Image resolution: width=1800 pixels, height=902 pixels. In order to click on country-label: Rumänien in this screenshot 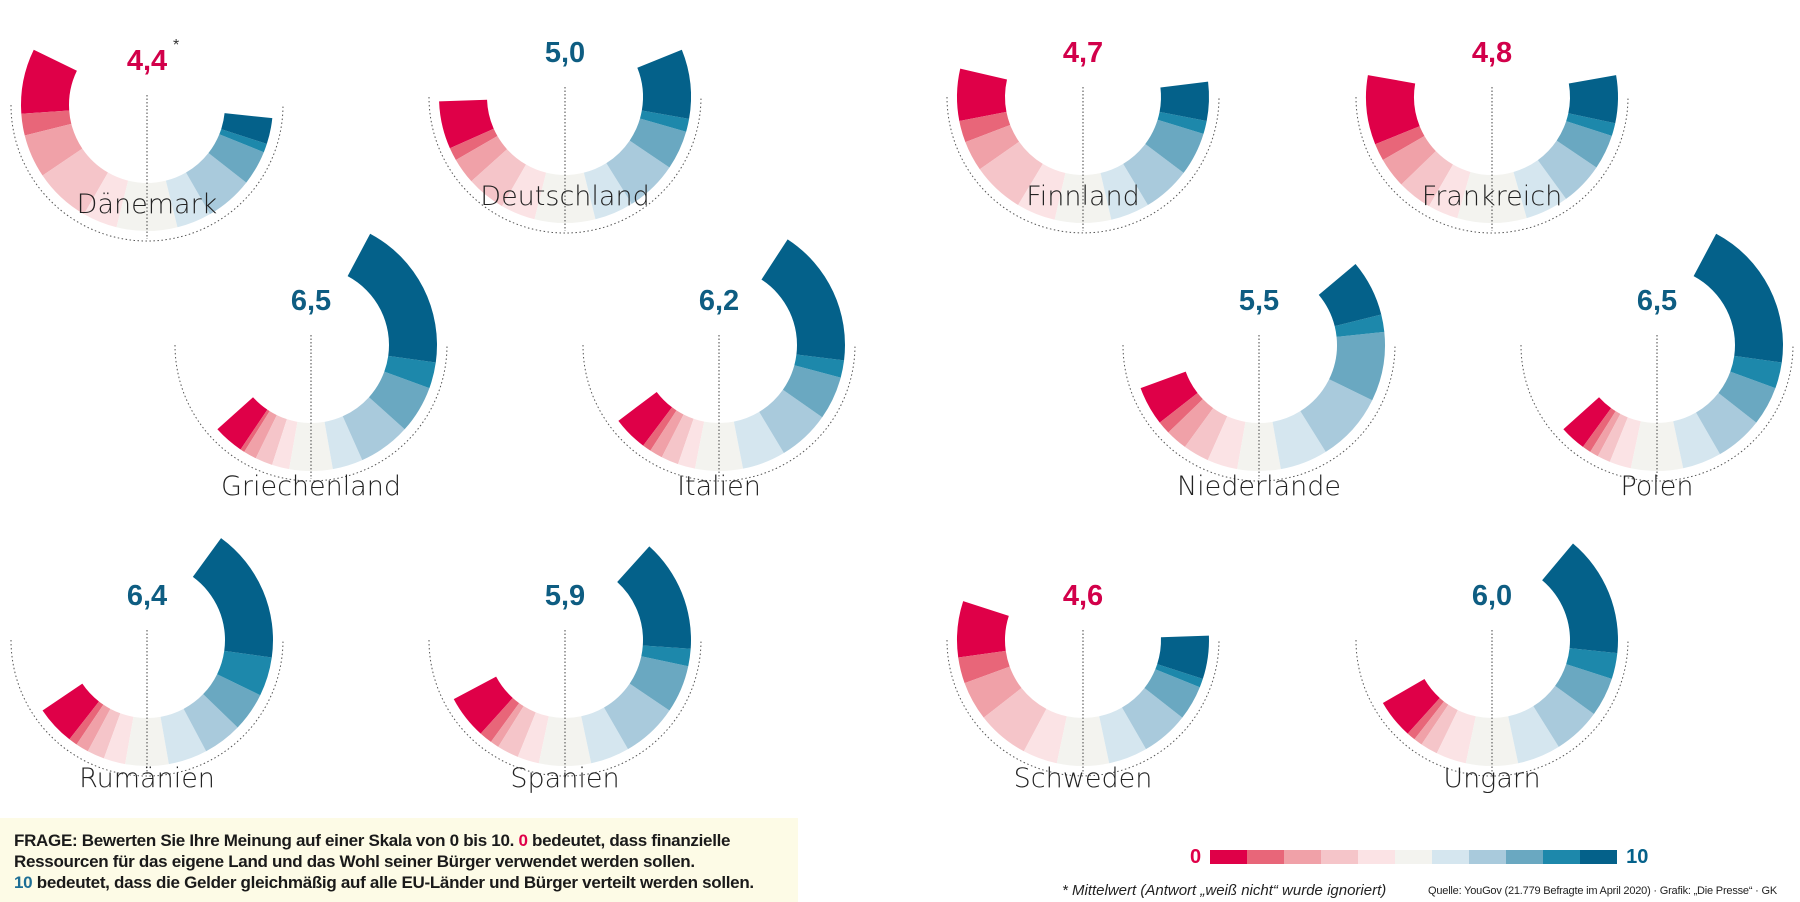, I will do `click(147, 778)`.